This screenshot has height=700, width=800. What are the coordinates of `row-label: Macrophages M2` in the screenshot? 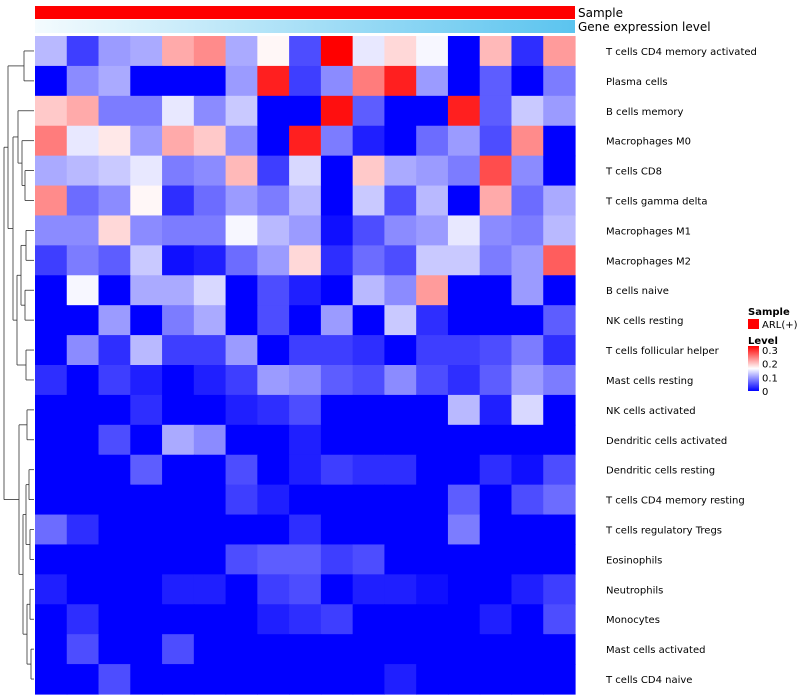 It's located at (648, 261).